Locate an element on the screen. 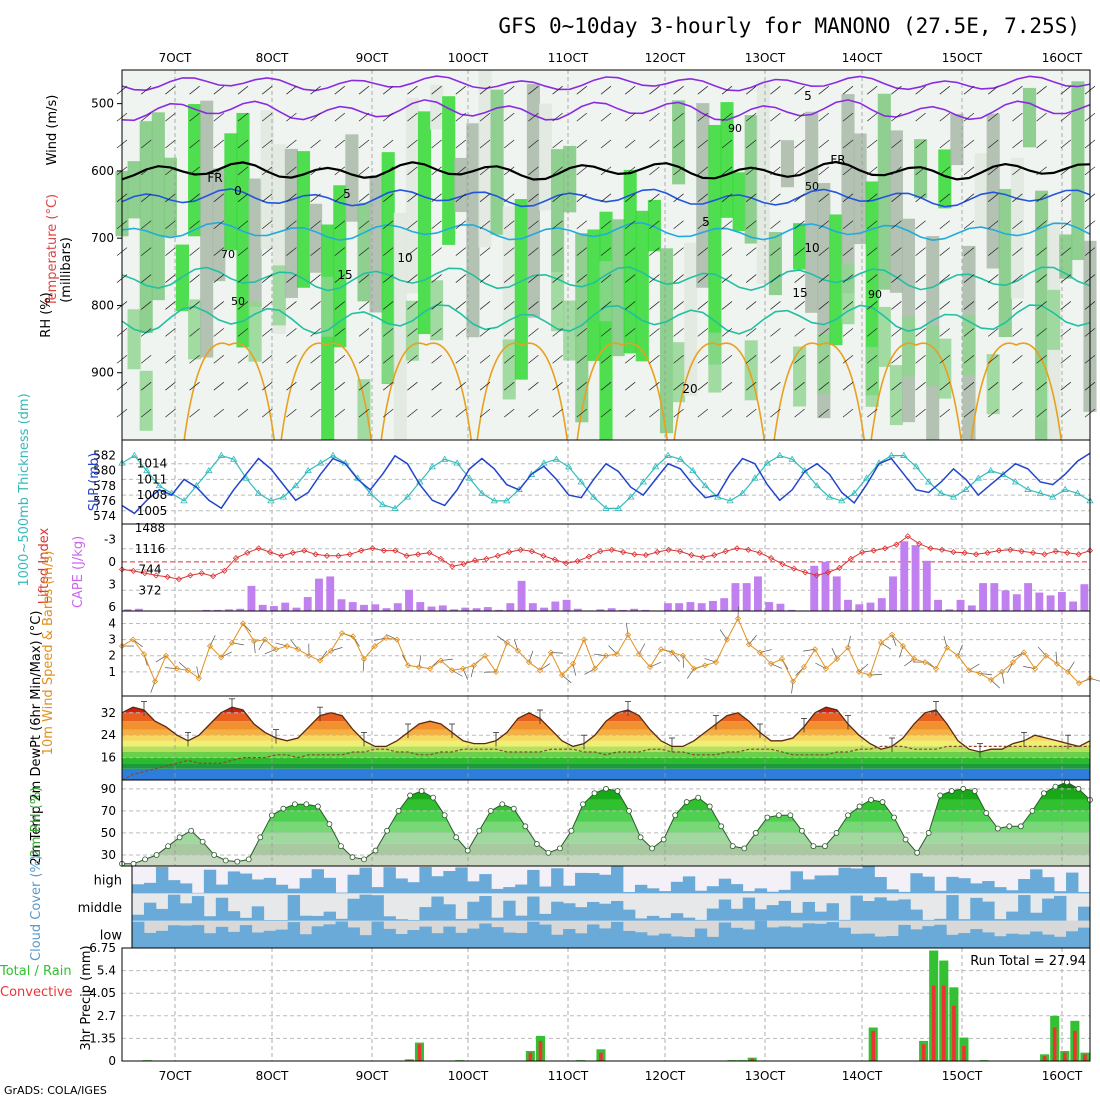 The height and width of the screenshot is (1100, 1100). thickness-tick-label: 576 is located at coordinates (104, 501).